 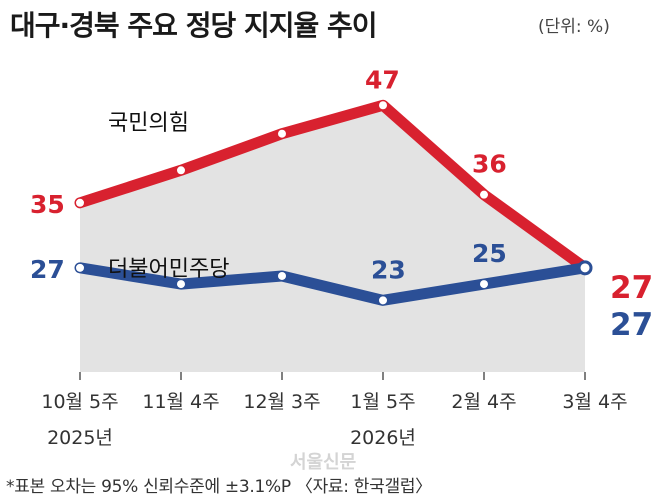 I want to click on x-tick-label: 12월 3주, so click(x=281, y=402).